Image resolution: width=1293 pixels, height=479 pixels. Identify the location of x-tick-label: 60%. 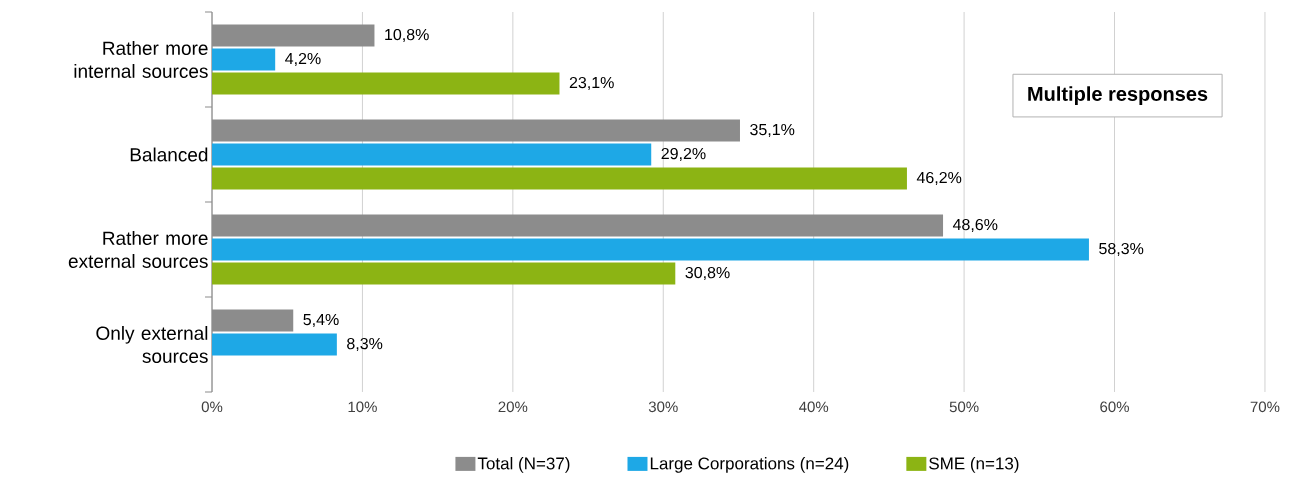
(1114, 407).